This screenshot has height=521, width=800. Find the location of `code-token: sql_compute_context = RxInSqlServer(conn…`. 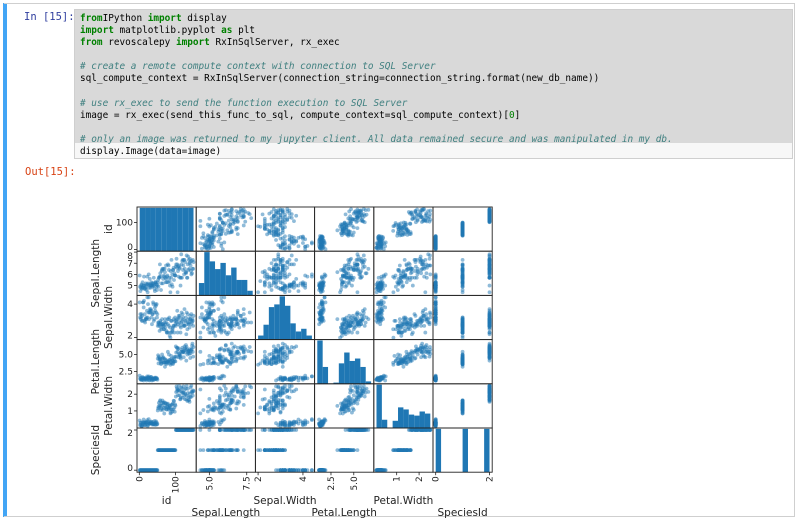

code-token: sql_compute_context = RxInSqlServer(conn… is located at coordinates (340, 79).